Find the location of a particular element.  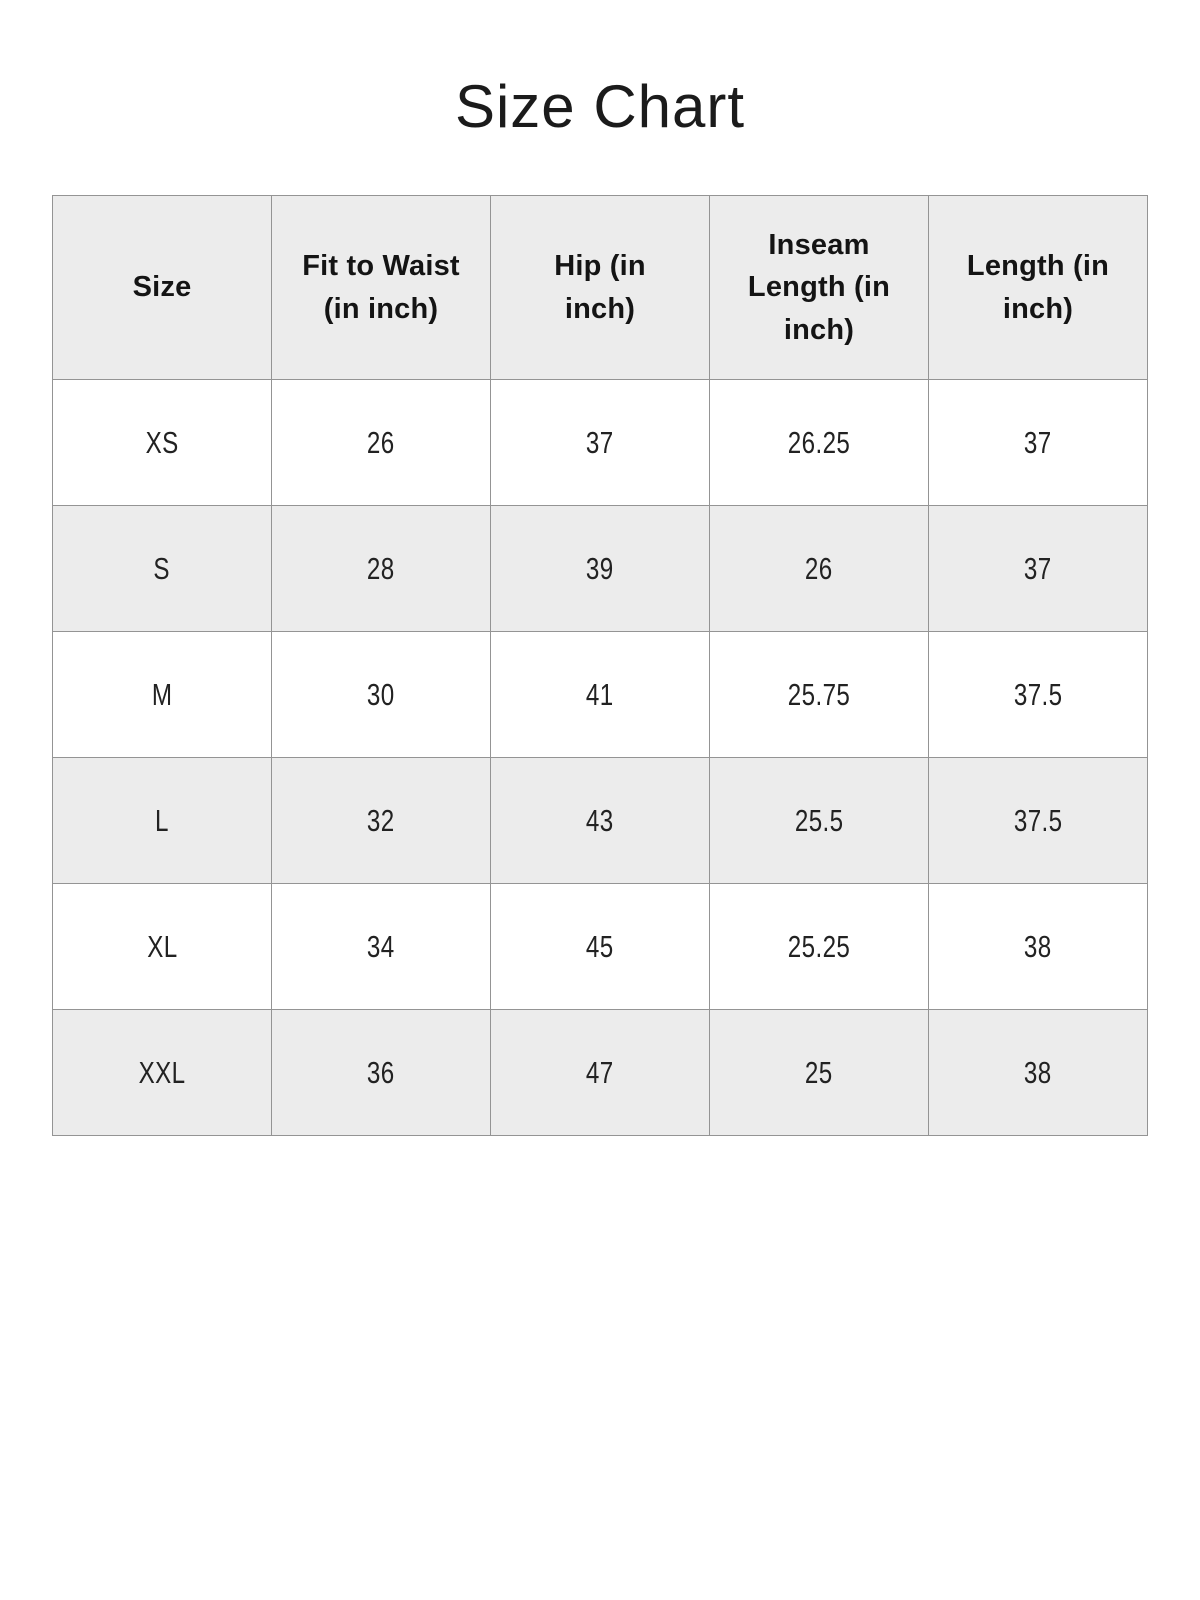

inseam-value: 25 is located at coordinates (819, 1072).